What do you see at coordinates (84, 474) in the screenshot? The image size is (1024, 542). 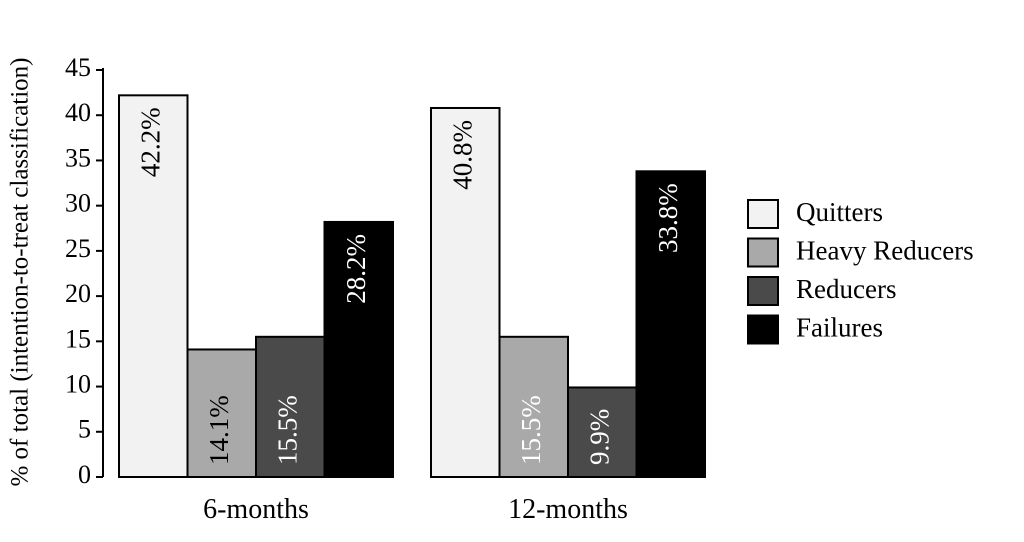 I see `y-tick-label: 0` at bounding box center [84, 474].